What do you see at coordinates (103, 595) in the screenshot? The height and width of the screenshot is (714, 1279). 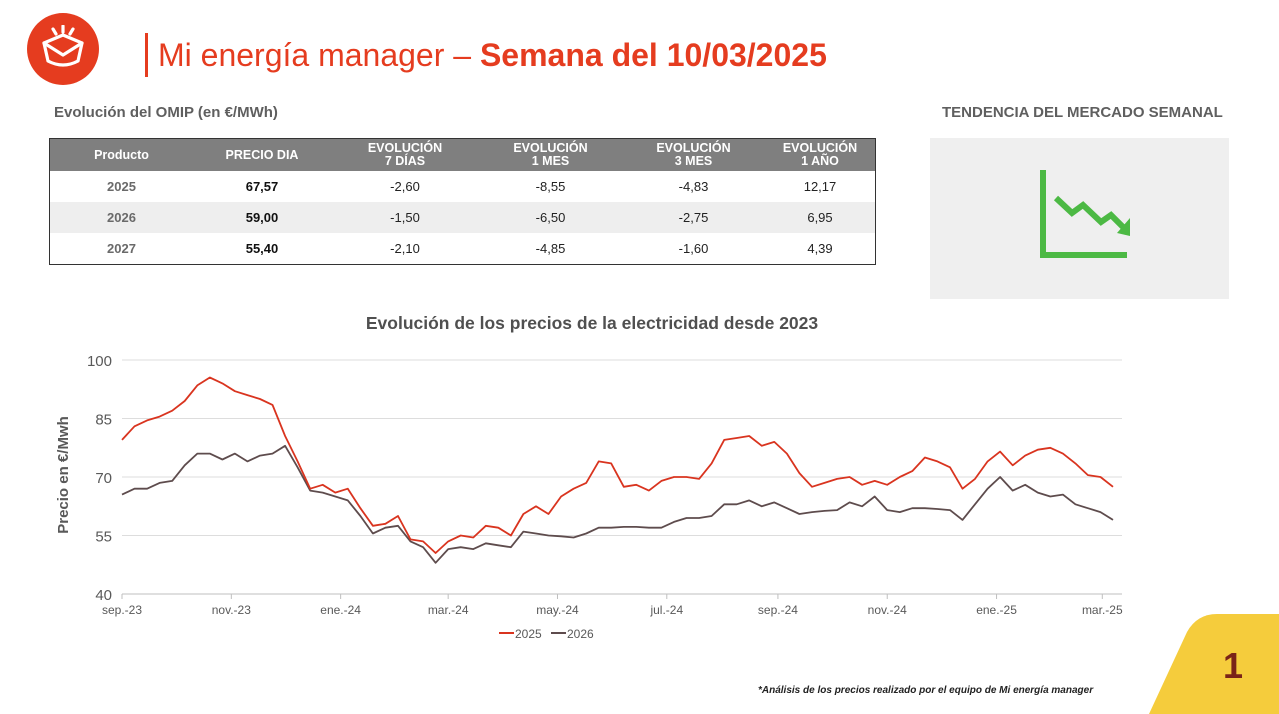 I see `y-tick-label: 40` at bounding box center [103, 595].